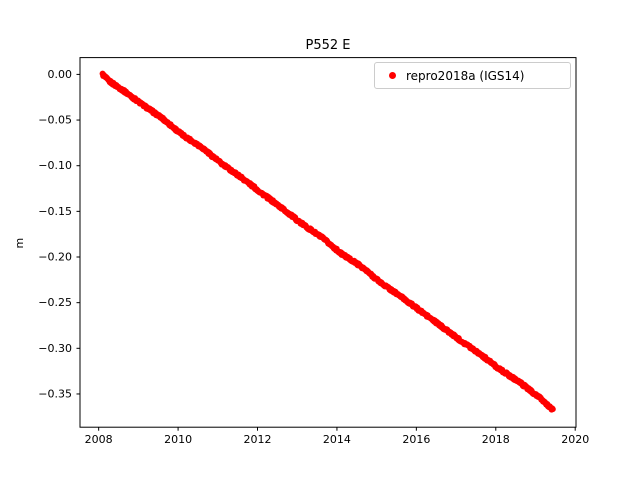  I want to click on chart-title: P552 E, so click(328, 45).